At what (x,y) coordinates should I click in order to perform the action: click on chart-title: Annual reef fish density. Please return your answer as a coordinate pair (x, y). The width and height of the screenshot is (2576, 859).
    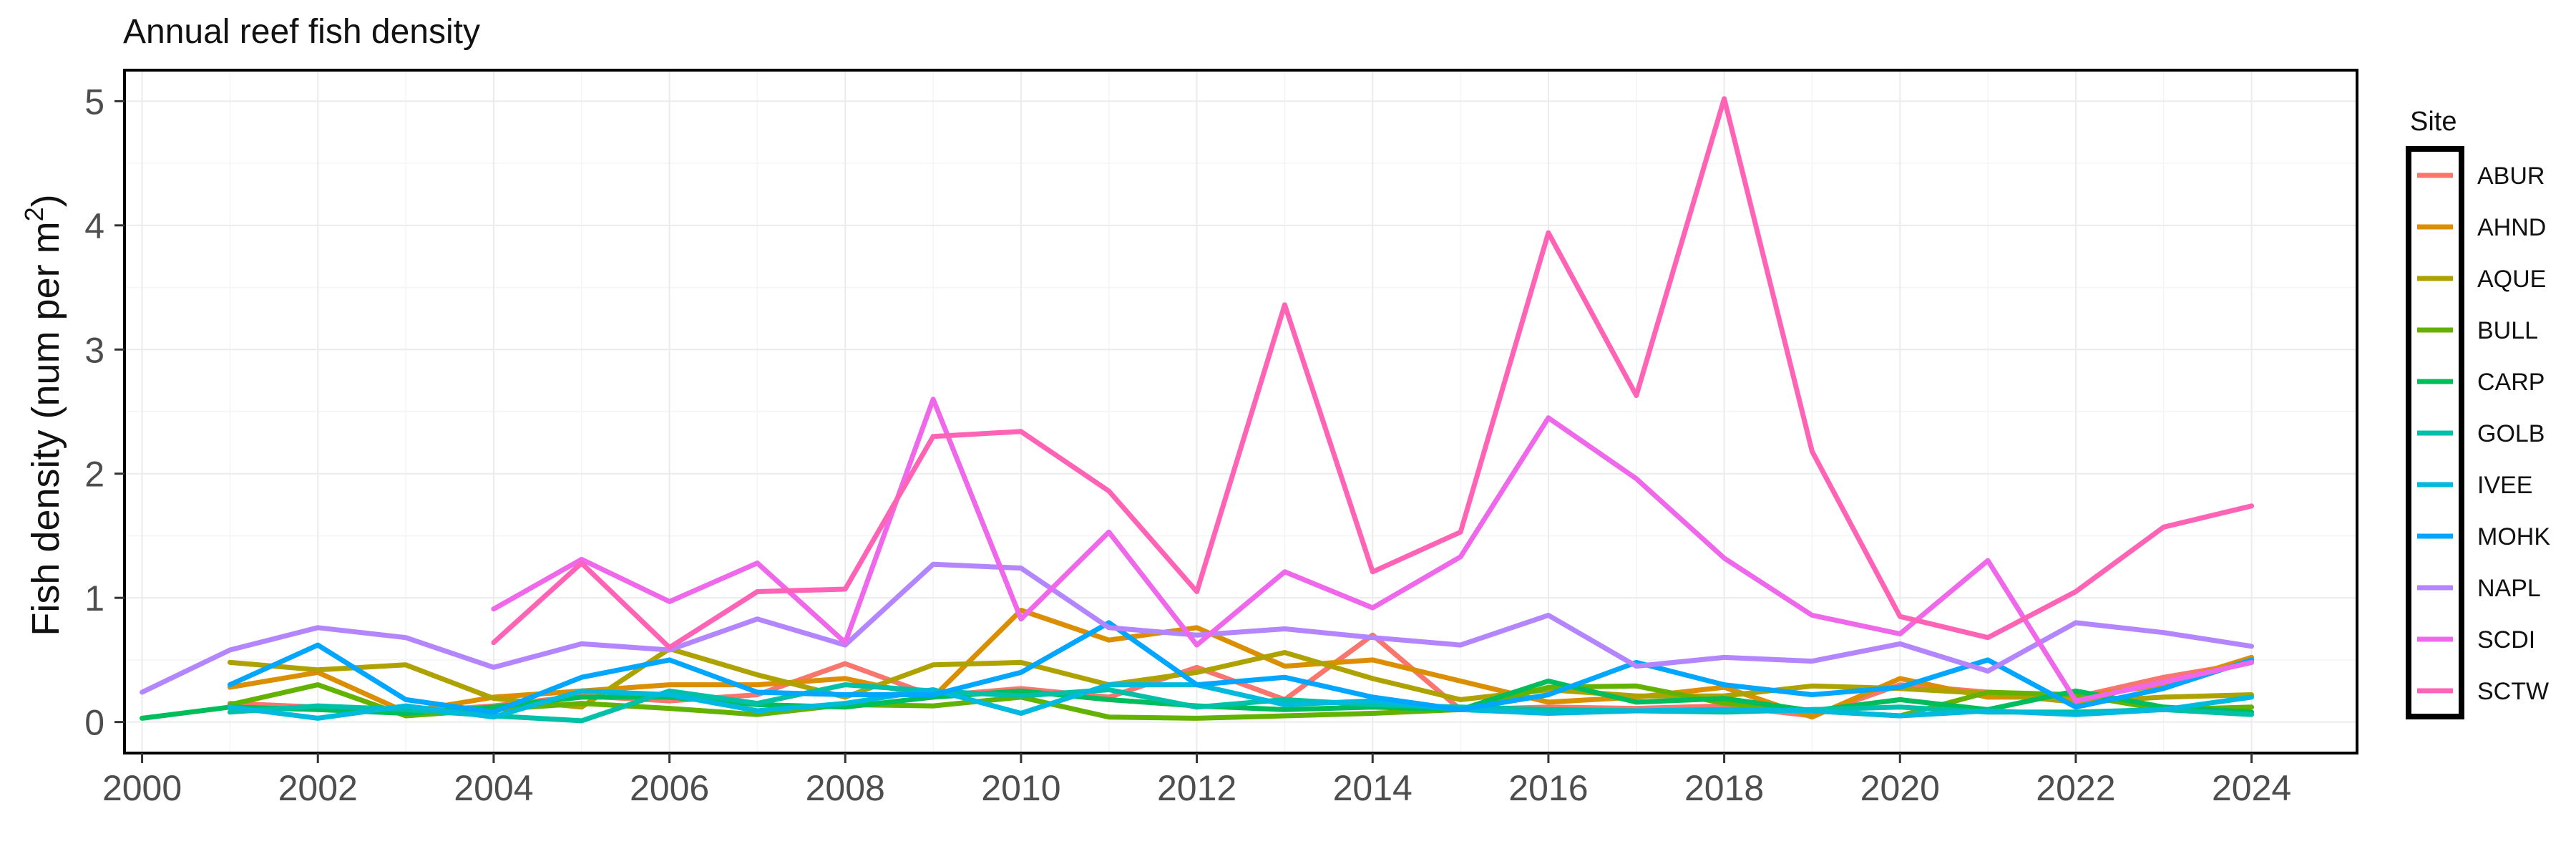
    Looking at the image, I should click on (301, 32).